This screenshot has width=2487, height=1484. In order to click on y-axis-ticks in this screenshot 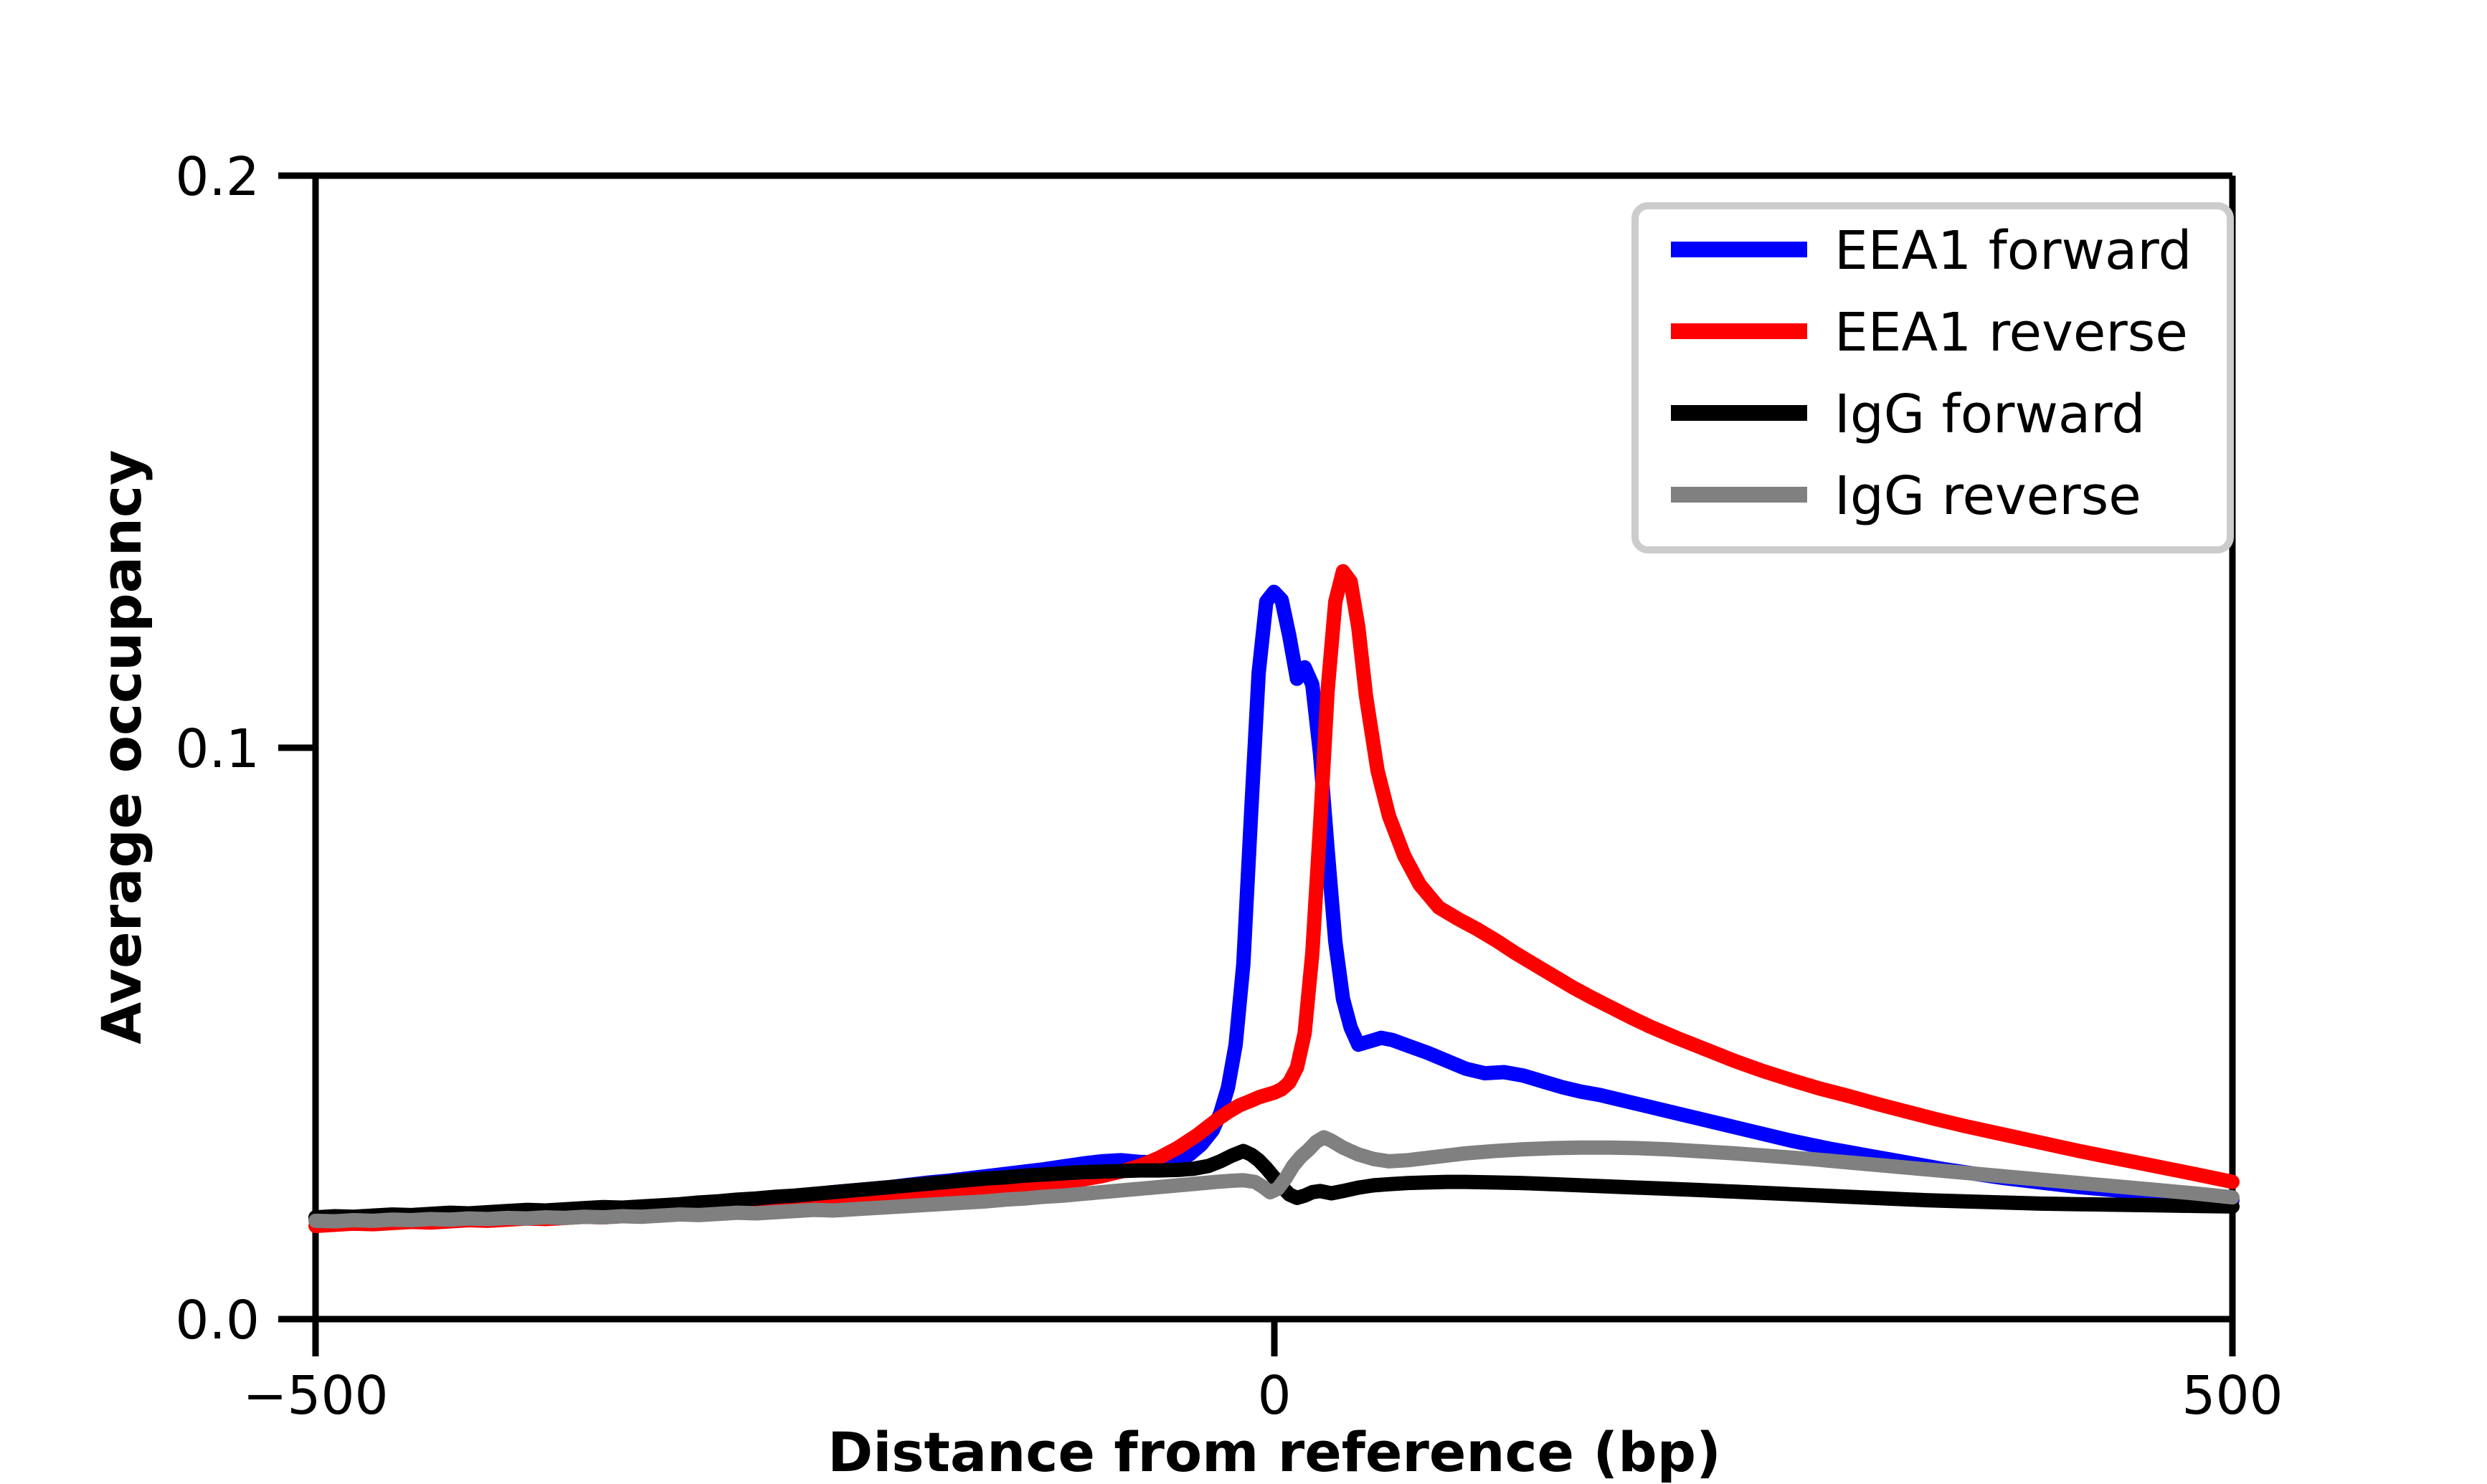, I will do `click(297, 747)`.